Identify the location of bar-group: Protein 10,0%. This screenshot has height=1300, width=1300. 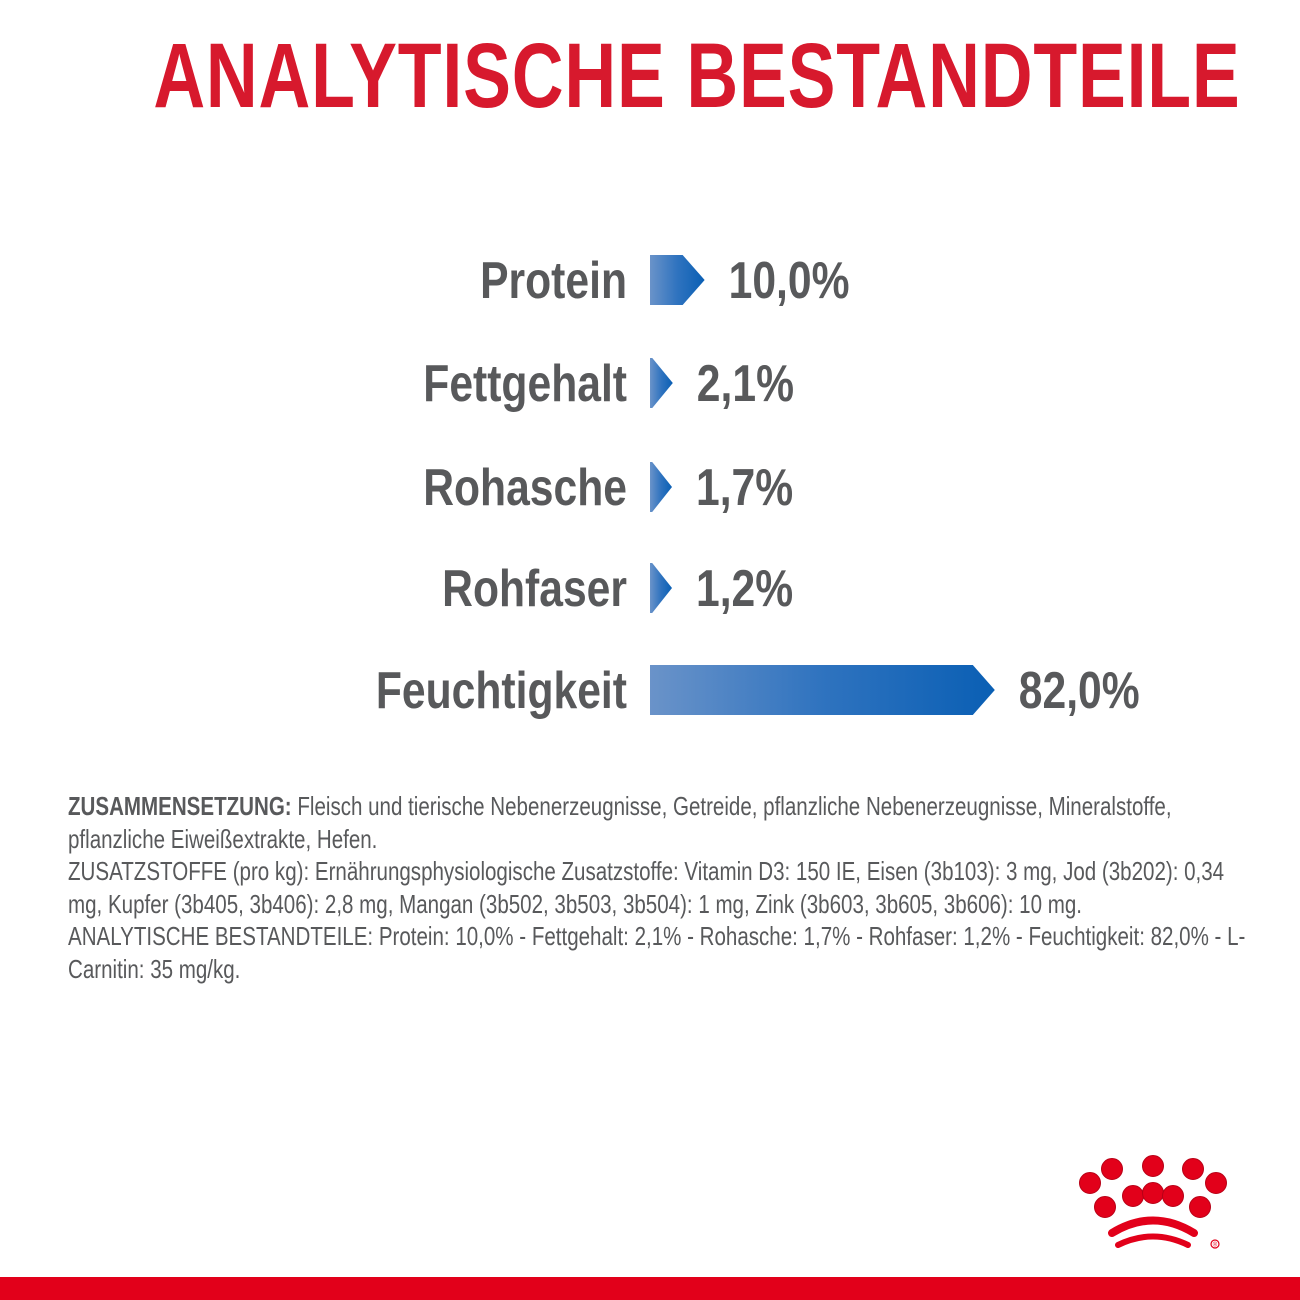
(664, 281).